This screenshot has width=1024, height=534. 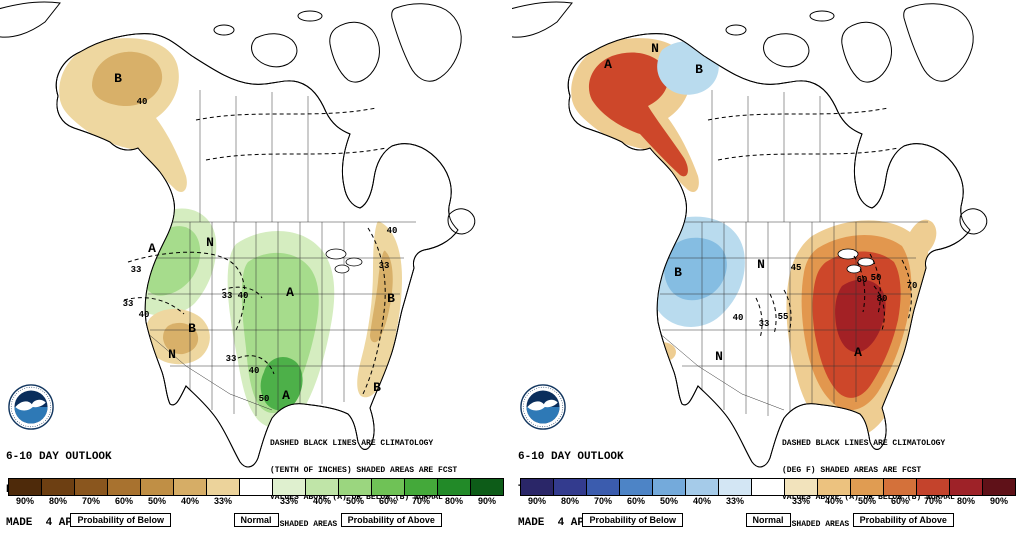 I want to click on region-alaska-below-core, so click(x=127, y=79).